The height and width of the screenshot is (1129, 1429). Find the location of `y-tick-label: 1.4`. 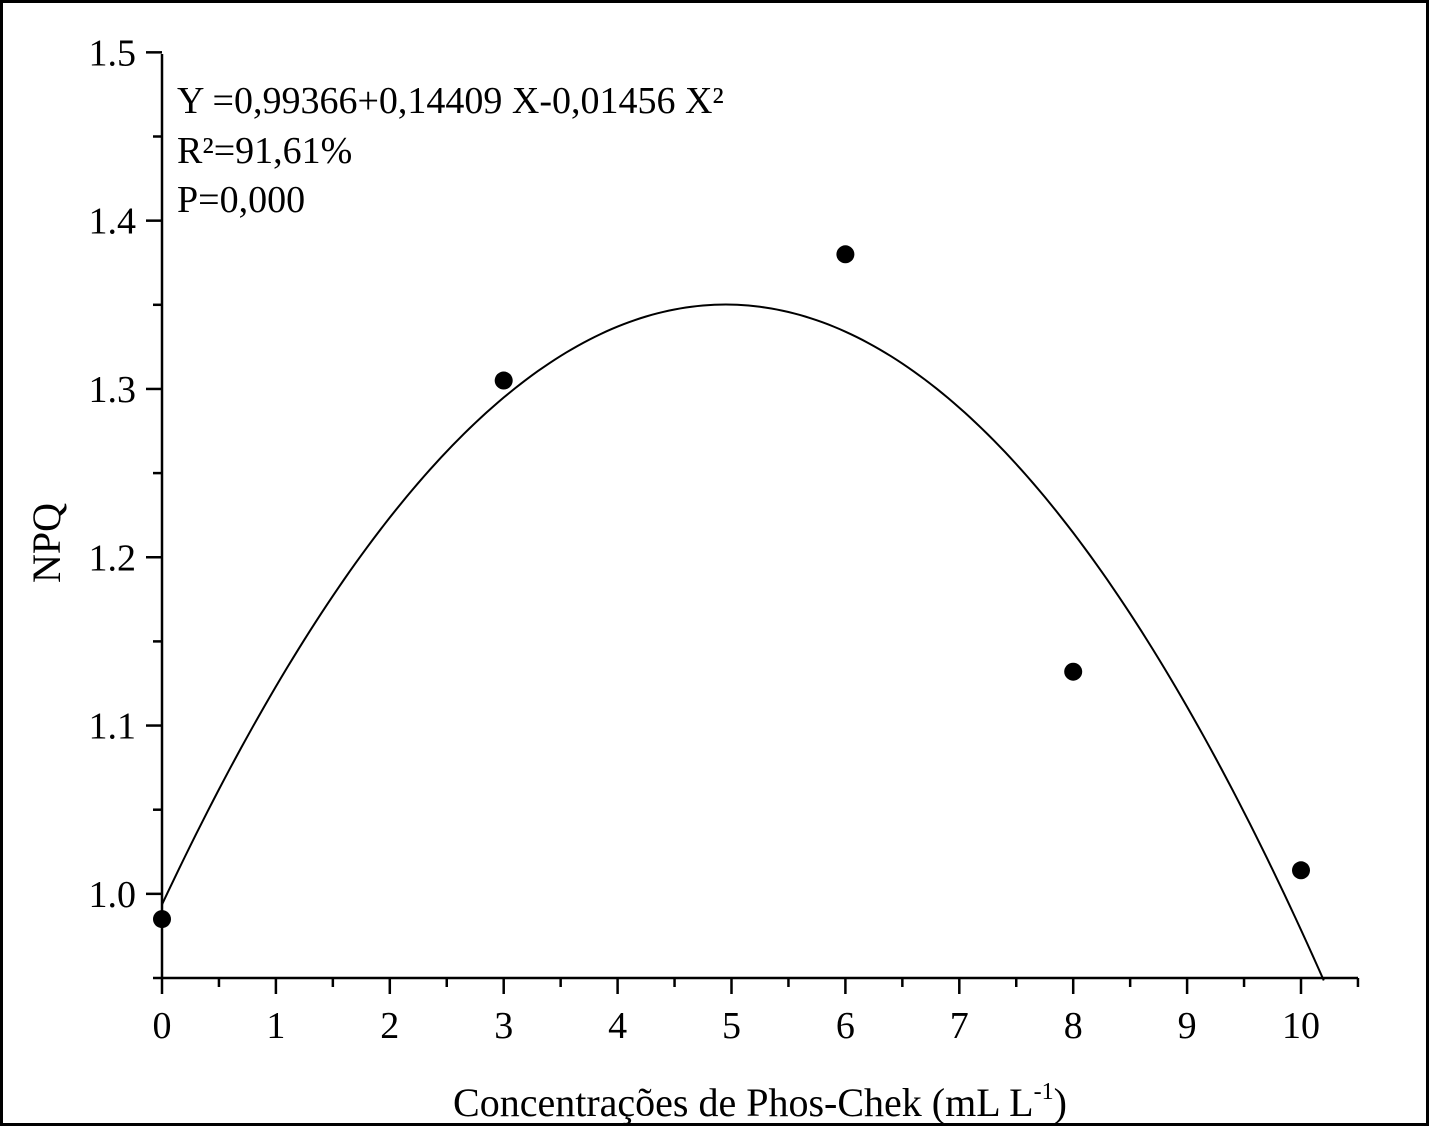

y-tick-label: 1.4 is located at coordinates (113, 222).